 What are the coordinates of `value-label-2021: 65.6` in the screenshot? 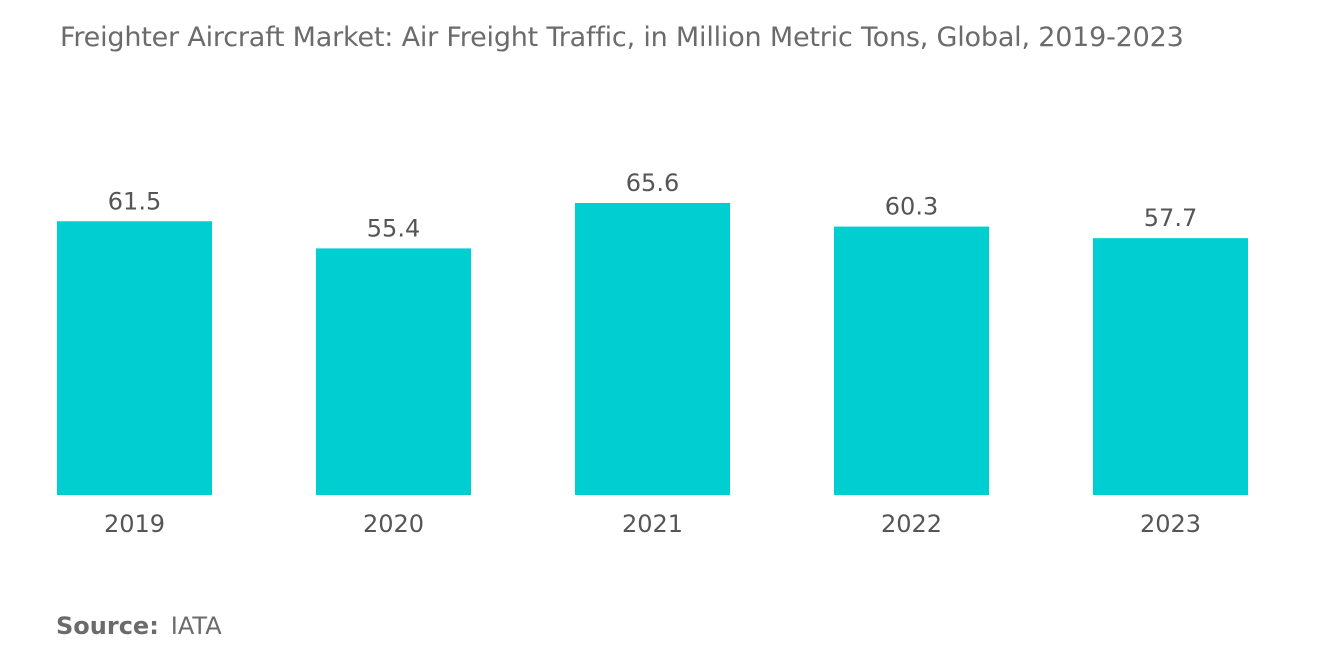 It's located at (652, 183).